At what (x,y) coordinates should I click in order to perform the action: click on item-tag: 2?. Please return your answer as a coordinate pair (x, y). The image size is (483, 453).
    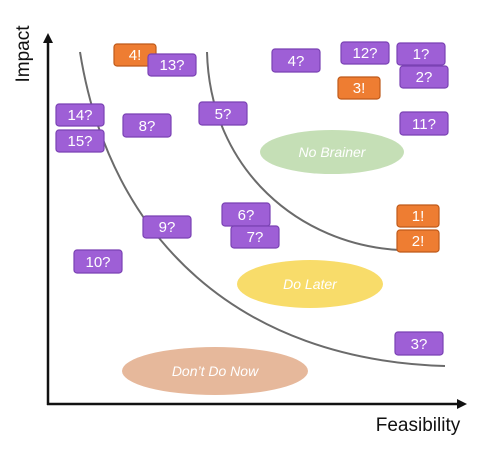
    Looking at the image, I should click on (424, 77).